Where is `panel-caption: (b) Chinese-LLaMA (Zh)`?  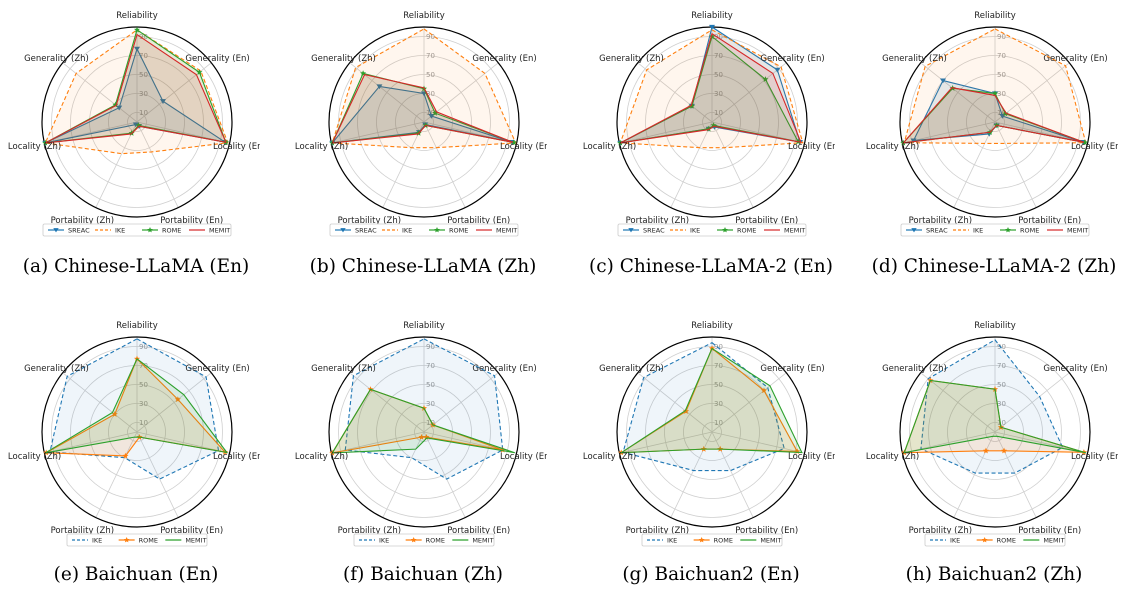 panel-caption: (b) Chinese-LLaMA (Zh) is located at coordinates (423, 266).